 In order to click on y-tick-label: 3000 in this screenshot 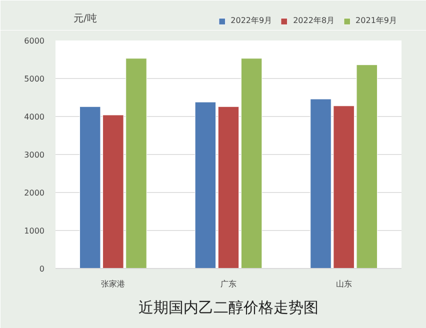, I will do `click(34, 155)`.